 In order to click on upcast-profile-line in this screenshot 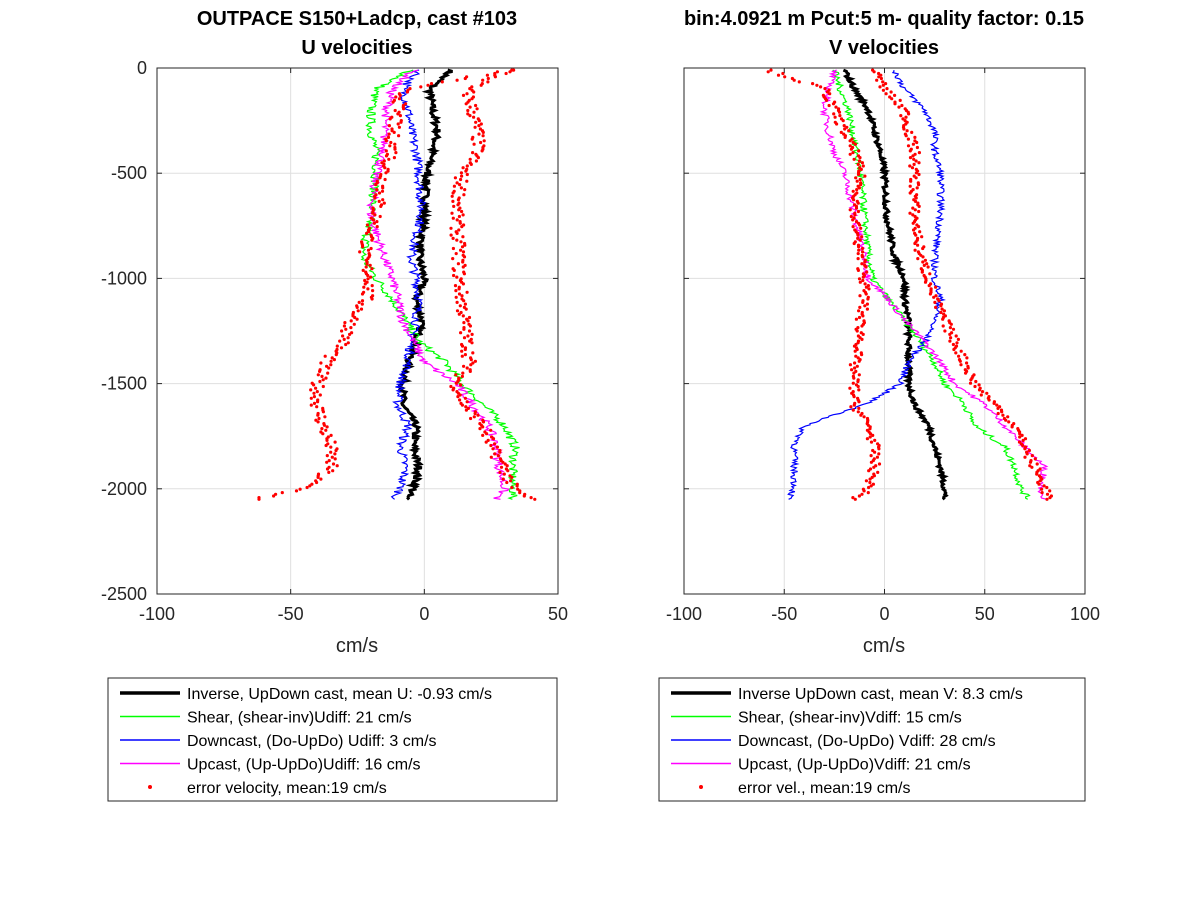, I will do `click(934, 284)`.